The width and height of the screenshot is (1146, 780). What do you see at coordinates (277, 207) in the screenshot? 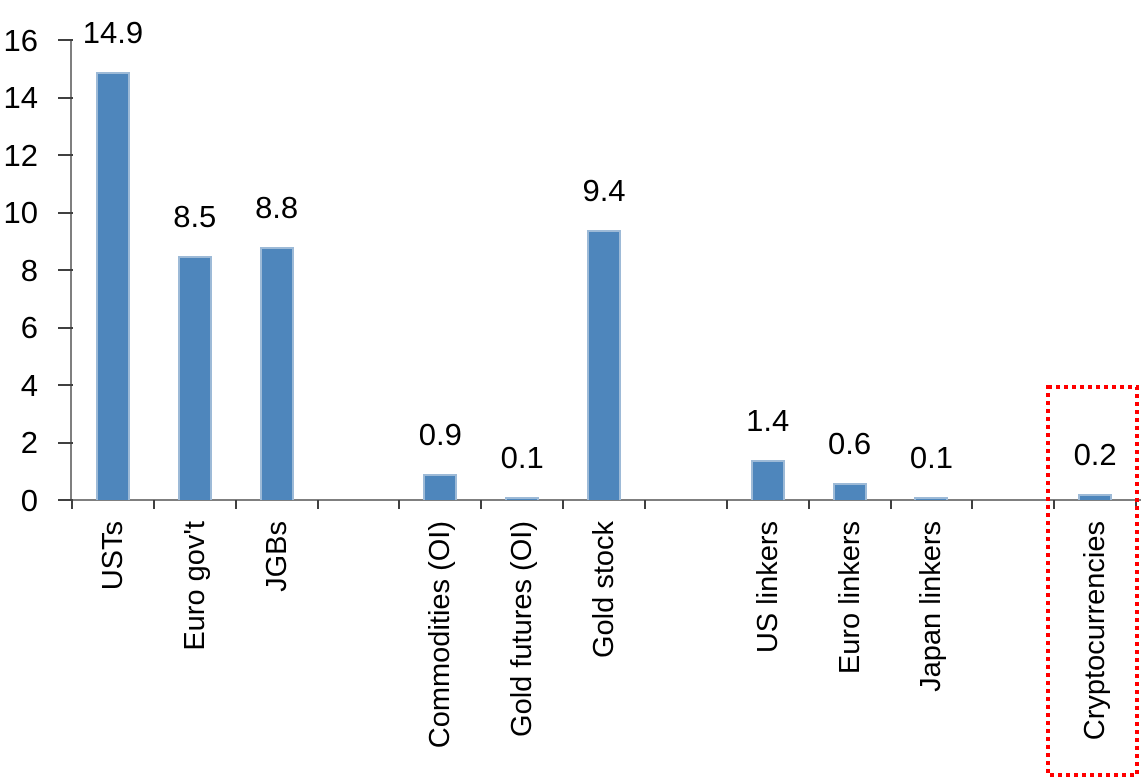
I see `bar-value-label: 8.8` at bounding box center [277, 207].